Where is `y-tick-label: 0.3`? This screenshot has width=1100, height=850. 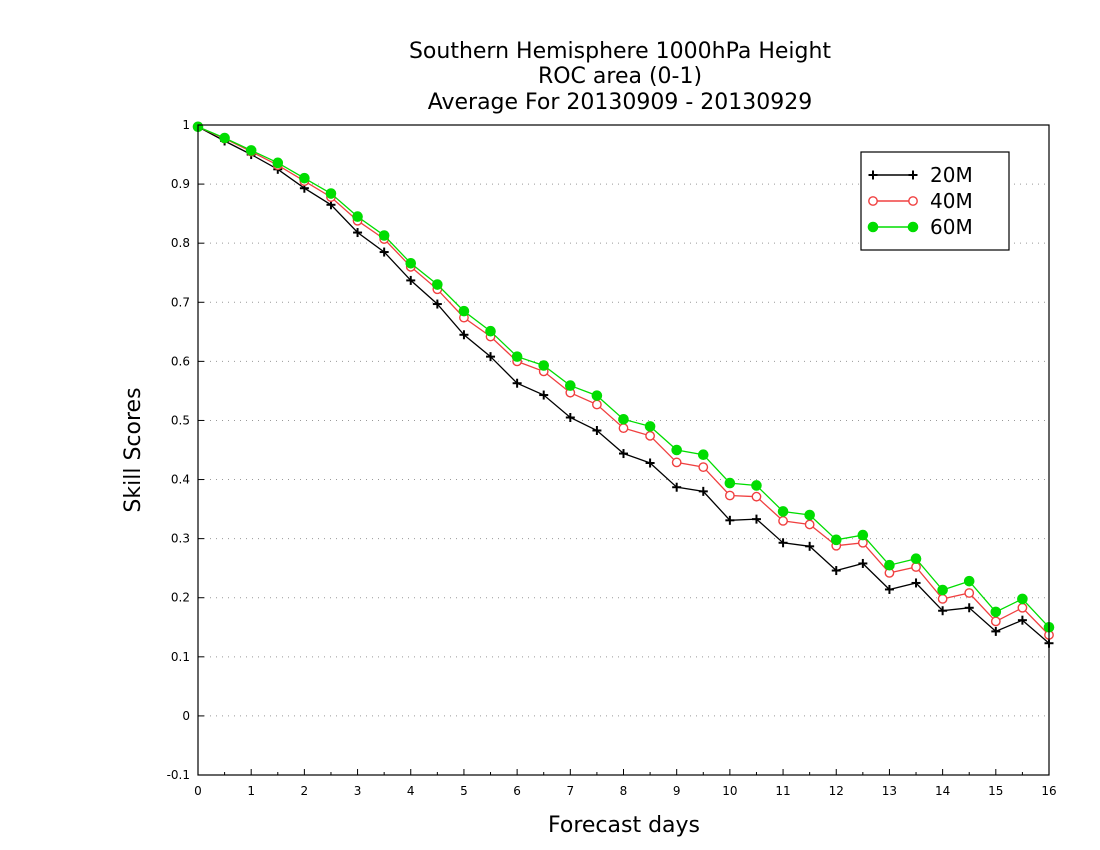
y-tick-label: 0.3 is located at coordinates (180, 539).